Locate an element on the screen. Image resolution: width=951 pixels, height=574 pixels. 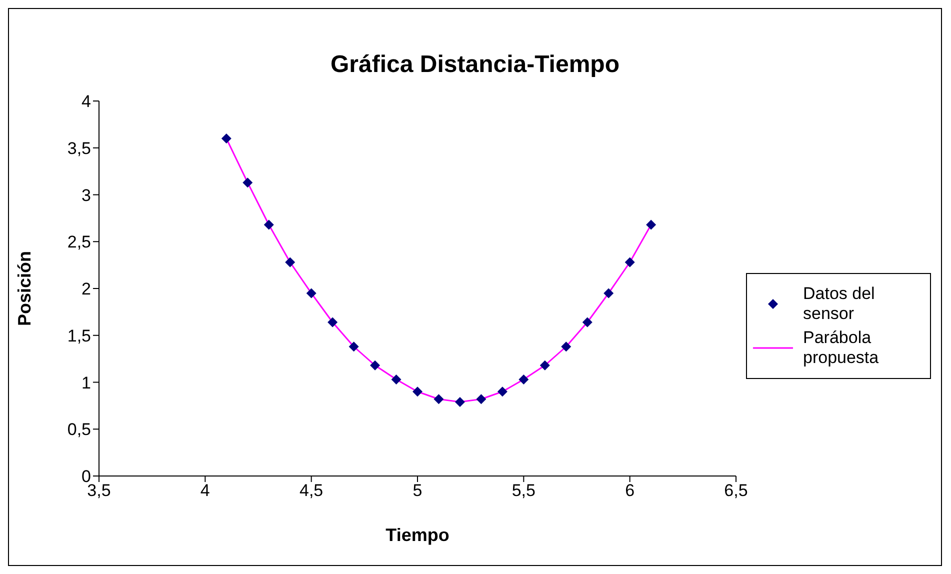
y-tick-label: 1 is located at coordinates (86, 382).